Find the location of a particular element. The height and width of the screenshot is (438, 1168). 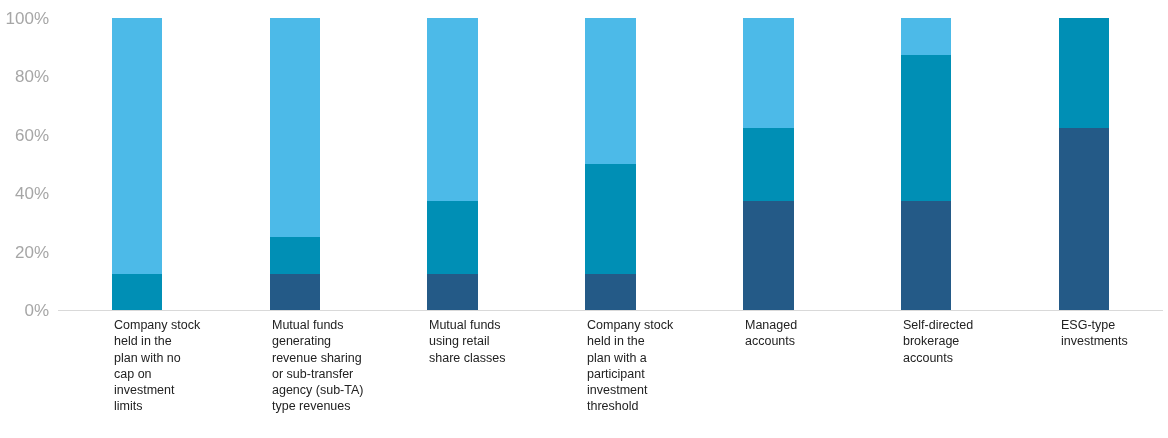

x-tick-label: Mutual funds generating revenue sharing or sub-transfer agency (sub-TA) type revenues is located at coordinates (318, 366).